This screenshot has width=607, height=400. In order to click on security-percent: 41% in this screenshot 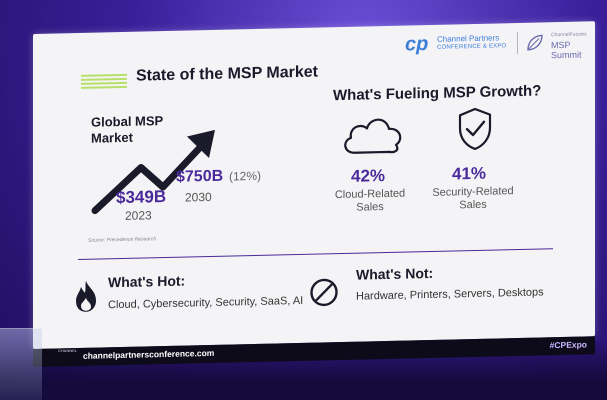, I will do `click(469, 173)`.